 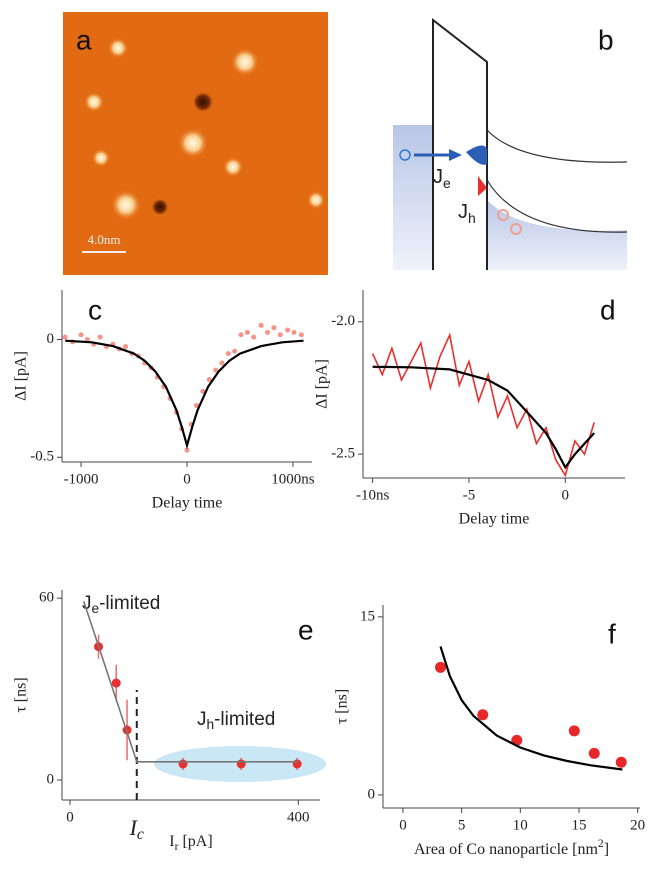 I want to click on regime-label-sub: e, so click(x=96, y=608).